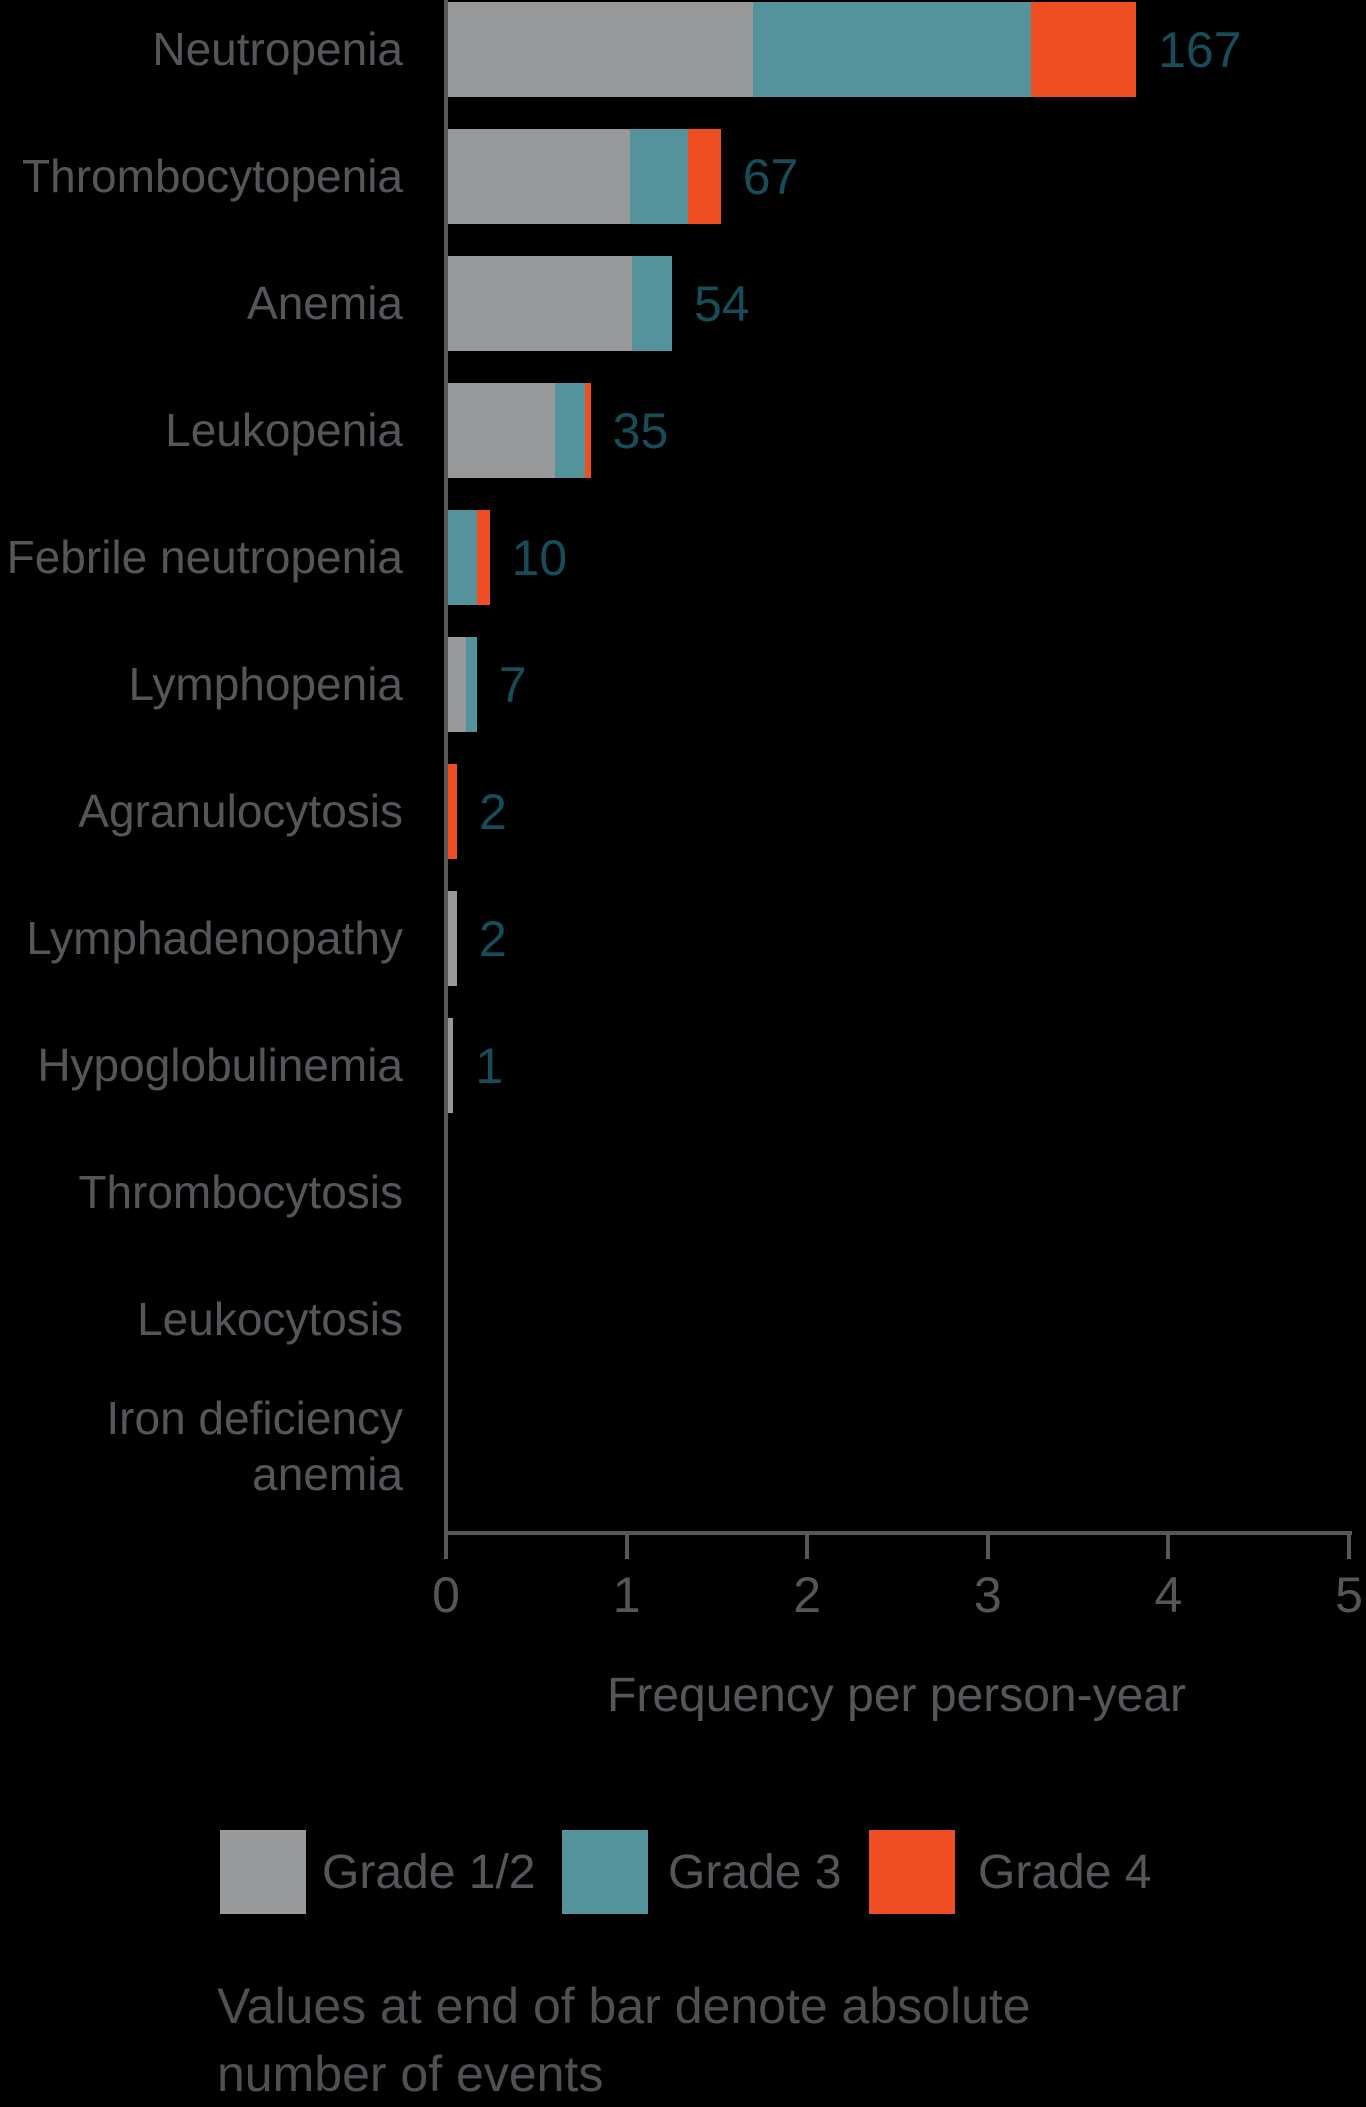 This screenshot has height=2107, width=1366. I want to click on y-axis-line, so click(446, 767).